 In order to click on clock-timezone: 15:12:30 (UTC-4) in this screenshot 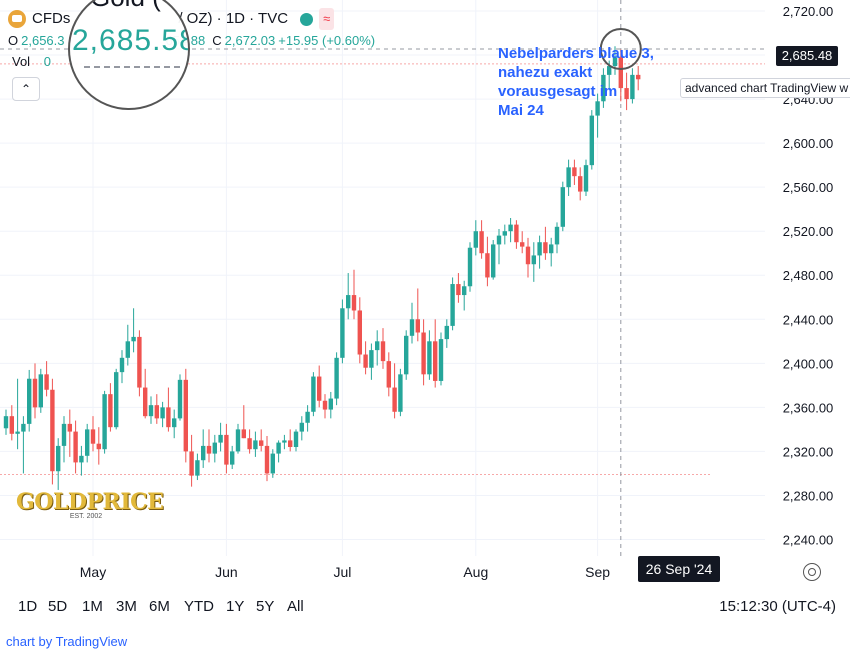, I will do `click(777, 606)`.